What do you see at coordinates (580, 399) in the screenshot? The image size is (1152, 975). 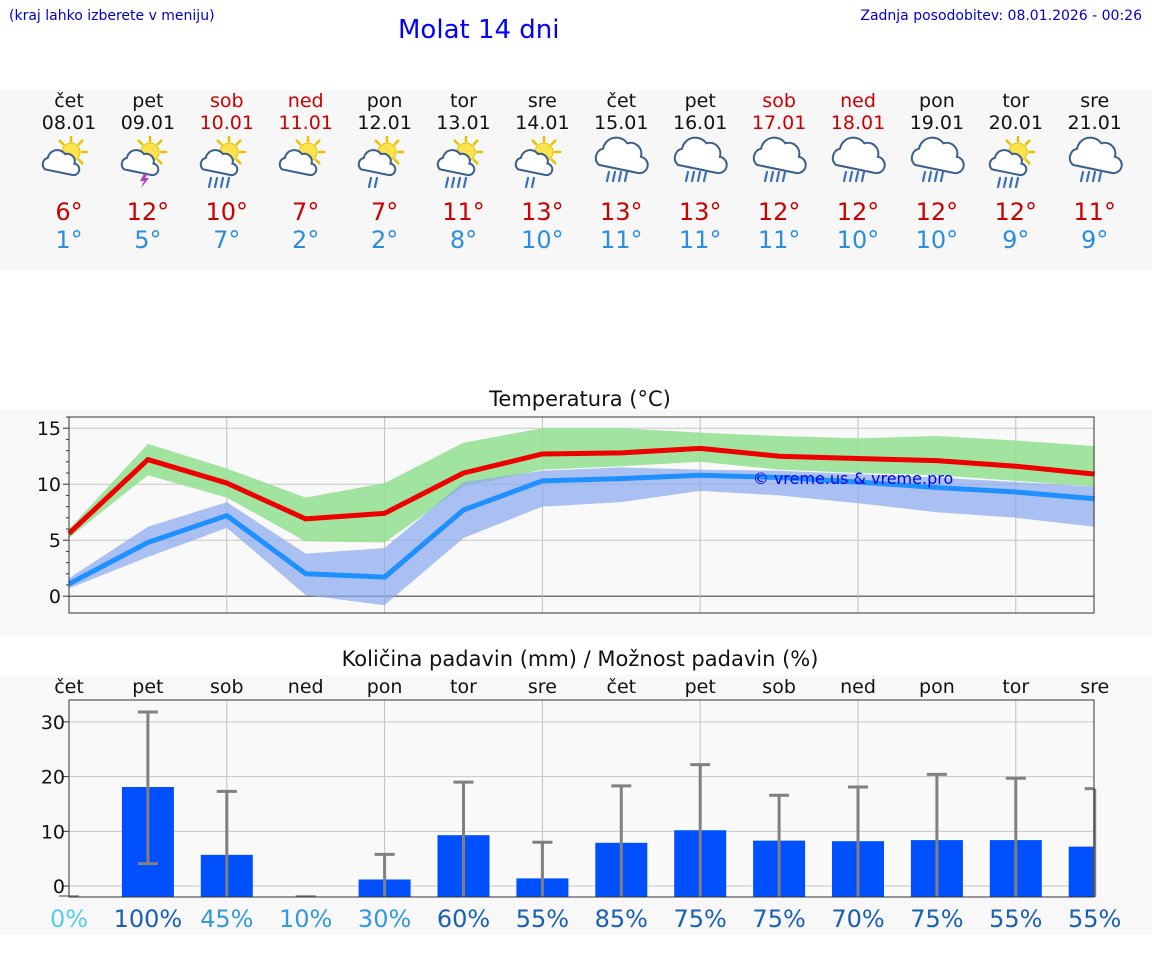 I see `temperature-chart-title: Temperatura (°C)` at bounding box center [580, 399].